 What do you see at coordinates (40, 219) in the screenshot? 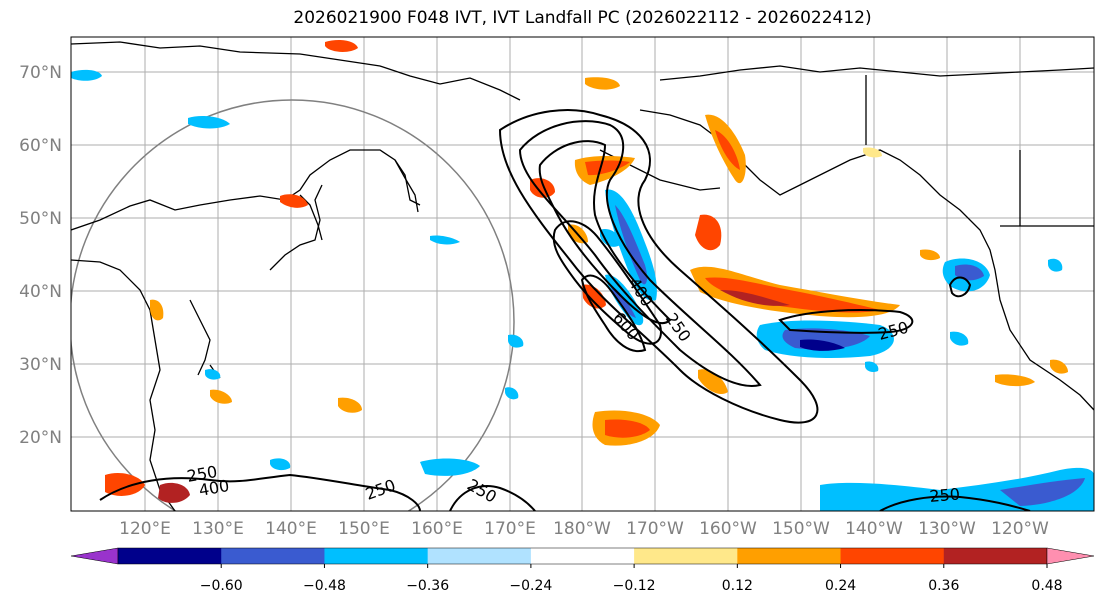
I see `lat-label-50n: 50°N` at bounding box center [40, 219].